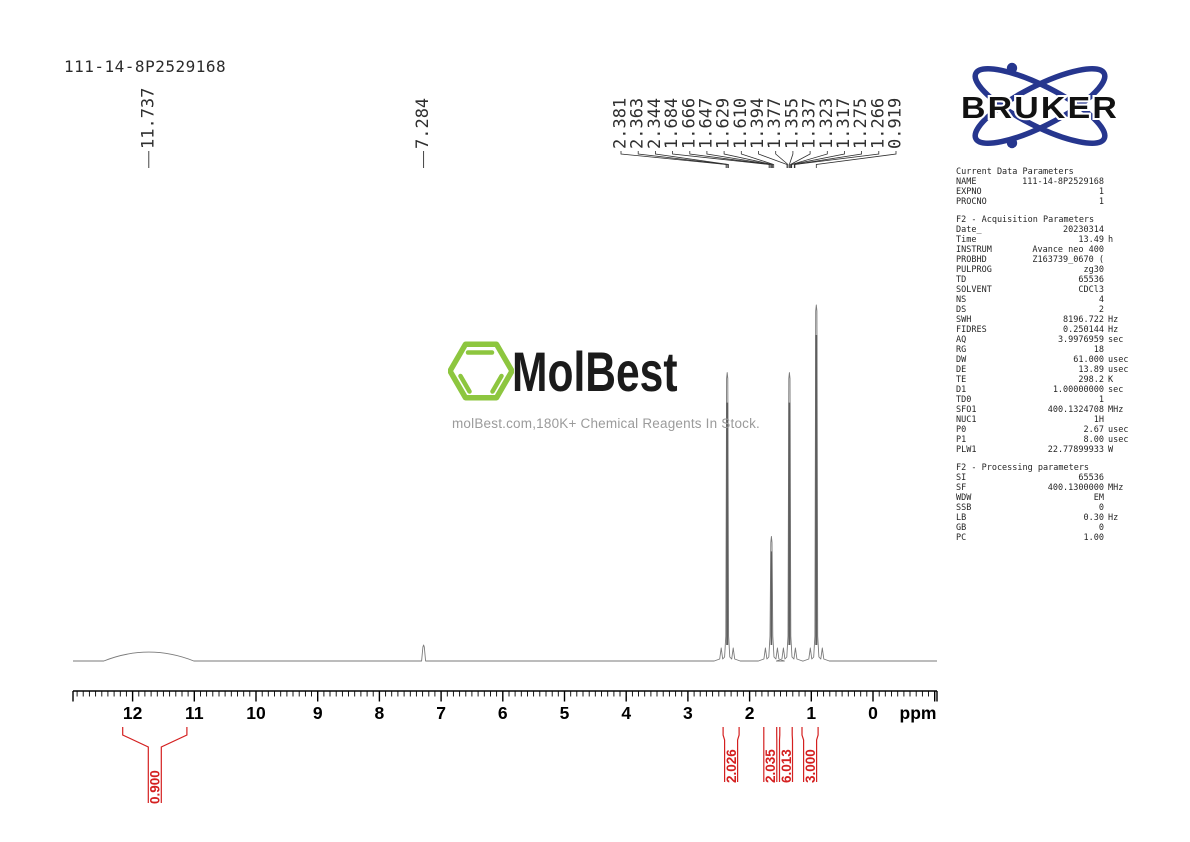  I want to click on peak-label: 1.647, so click(706, 123).